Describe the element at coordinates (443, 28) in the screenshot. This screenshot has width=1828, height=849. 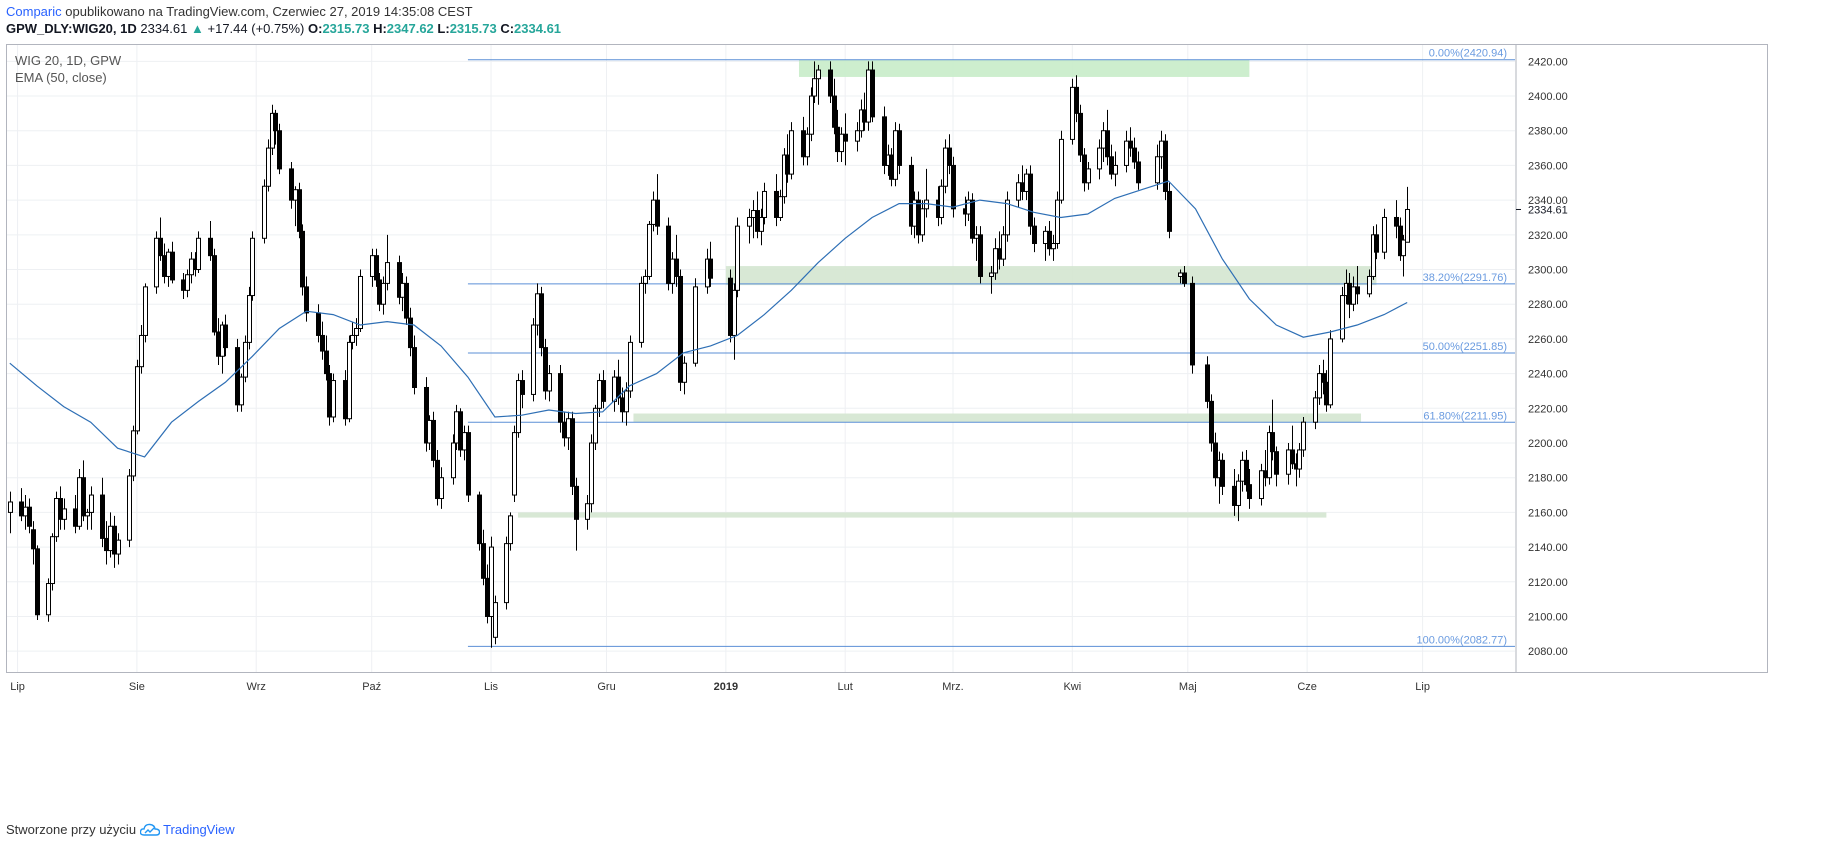
I see `low-label: L:` at that location.